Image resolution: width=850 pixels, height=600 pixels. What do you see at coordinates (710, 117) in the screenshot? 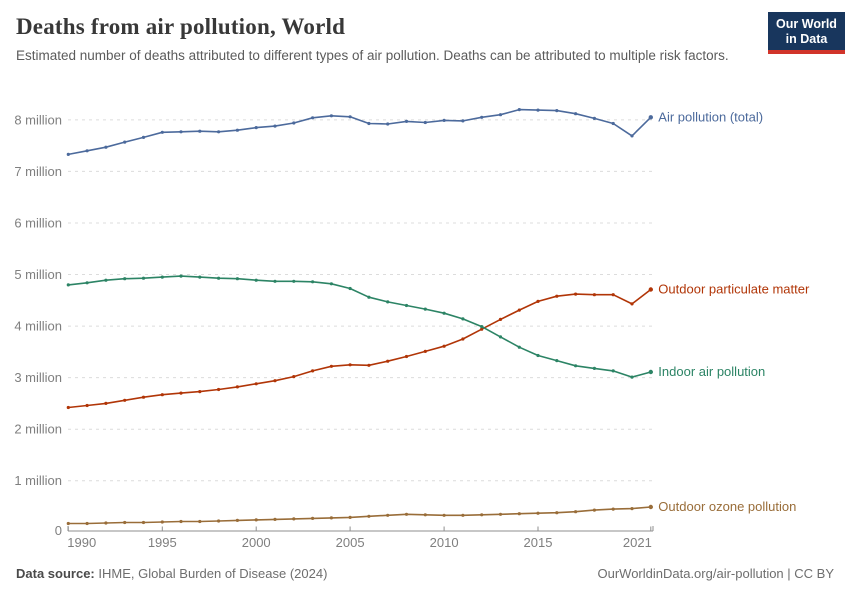
I see `series-label: Air pollution (total)` at bounding box center [710, 117].